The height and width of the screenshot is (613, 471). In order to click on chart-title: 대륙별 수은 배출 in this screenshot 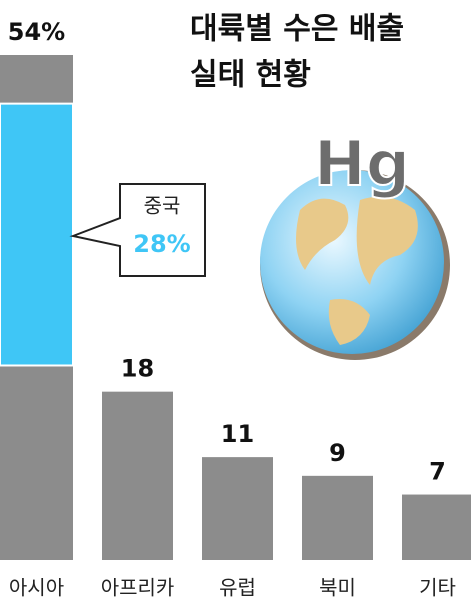, I will do `click(297, 29)`.